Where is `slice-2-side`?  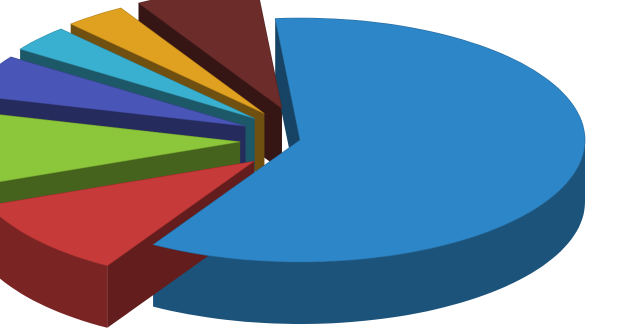
slice-2-side is located at coordinates (54, 272).